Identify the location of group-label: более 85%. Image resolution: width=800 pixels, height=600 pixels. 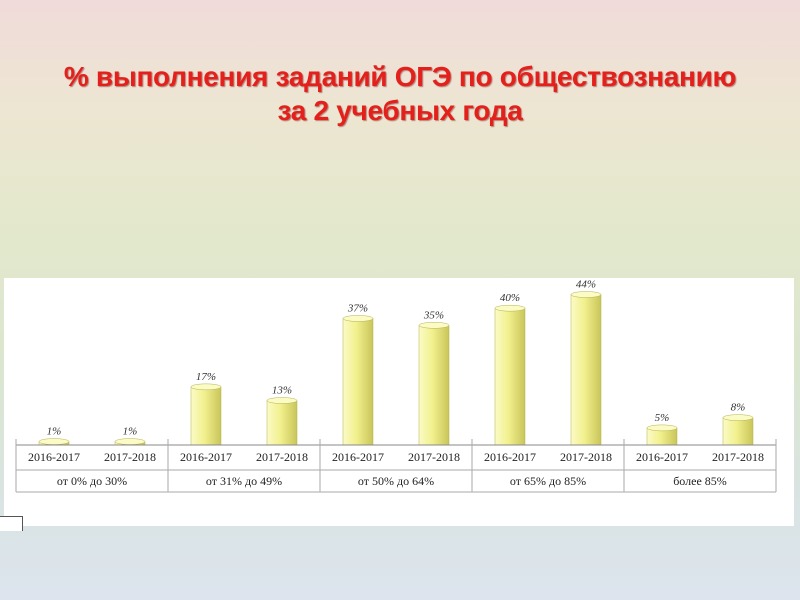
(700, 481).